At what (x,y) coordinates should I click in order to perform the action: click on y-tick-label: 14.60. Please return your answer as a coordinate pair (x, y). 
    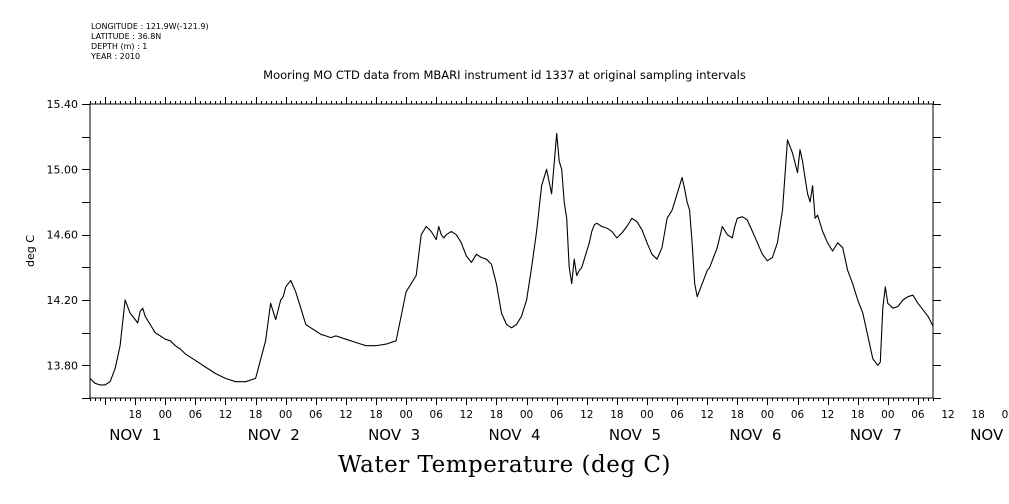
    Looking at the image, I should click on (63, 235).